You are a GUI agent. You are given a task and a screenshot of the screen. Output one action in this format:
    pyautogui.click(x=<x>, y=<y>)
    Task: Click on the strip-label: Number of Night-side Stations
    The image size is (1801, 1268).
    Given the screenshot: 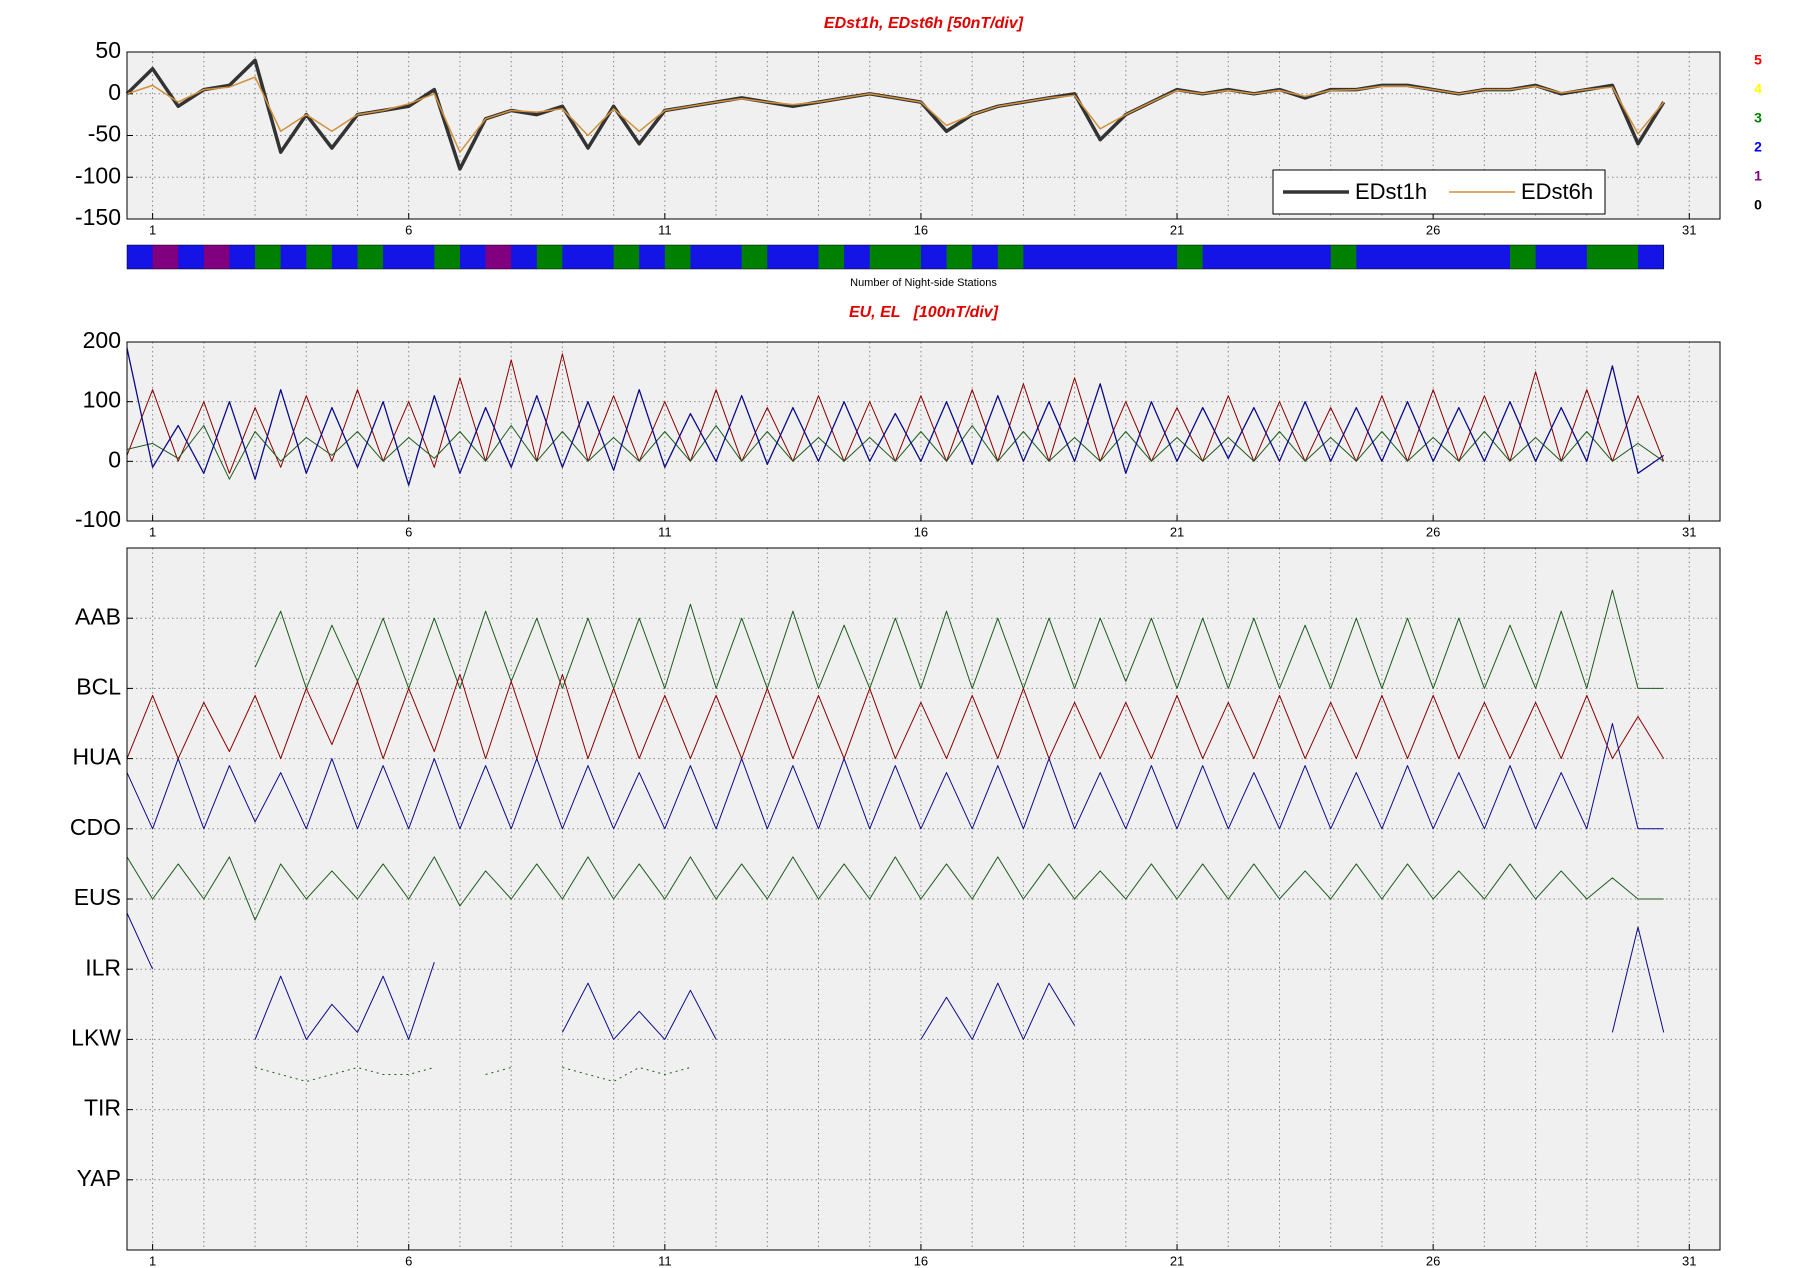 What is the action you would take?
    pyautogui.click(x=923, y=283)
    